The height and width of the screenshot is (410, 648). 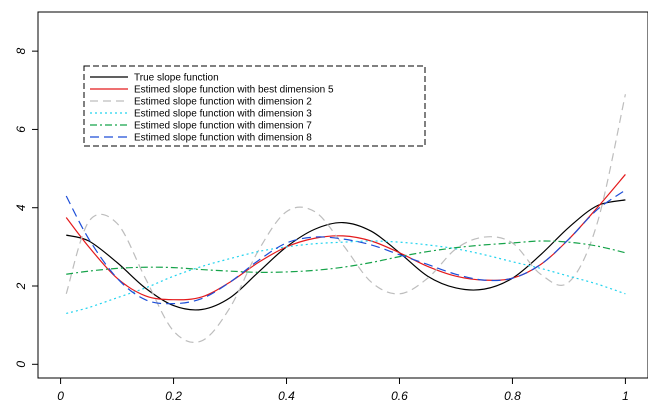 What do you see at coordinates (223, 114) in the screenshot?
I see `legend-label-4: Estimed slope function with dimension 3` at bounding box center [223, 114].